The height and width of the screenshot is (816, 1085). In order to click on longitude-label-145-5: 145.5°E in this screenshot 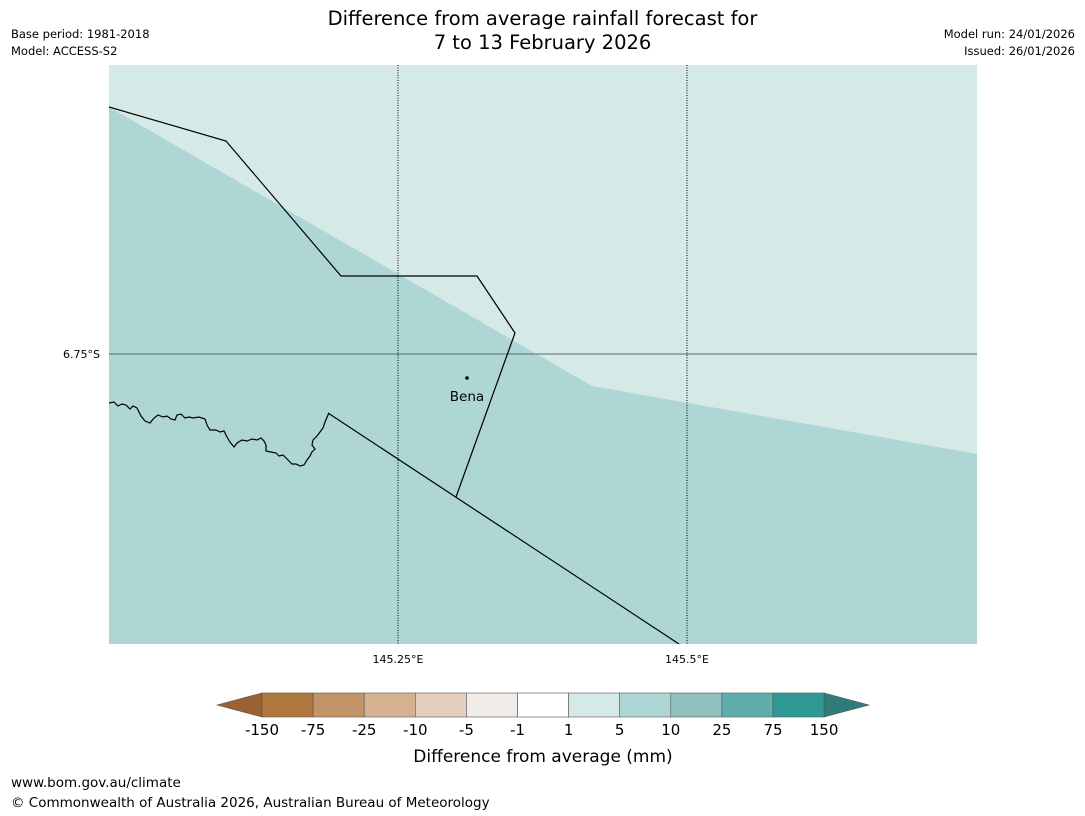, I will do `click(687, 659)`.